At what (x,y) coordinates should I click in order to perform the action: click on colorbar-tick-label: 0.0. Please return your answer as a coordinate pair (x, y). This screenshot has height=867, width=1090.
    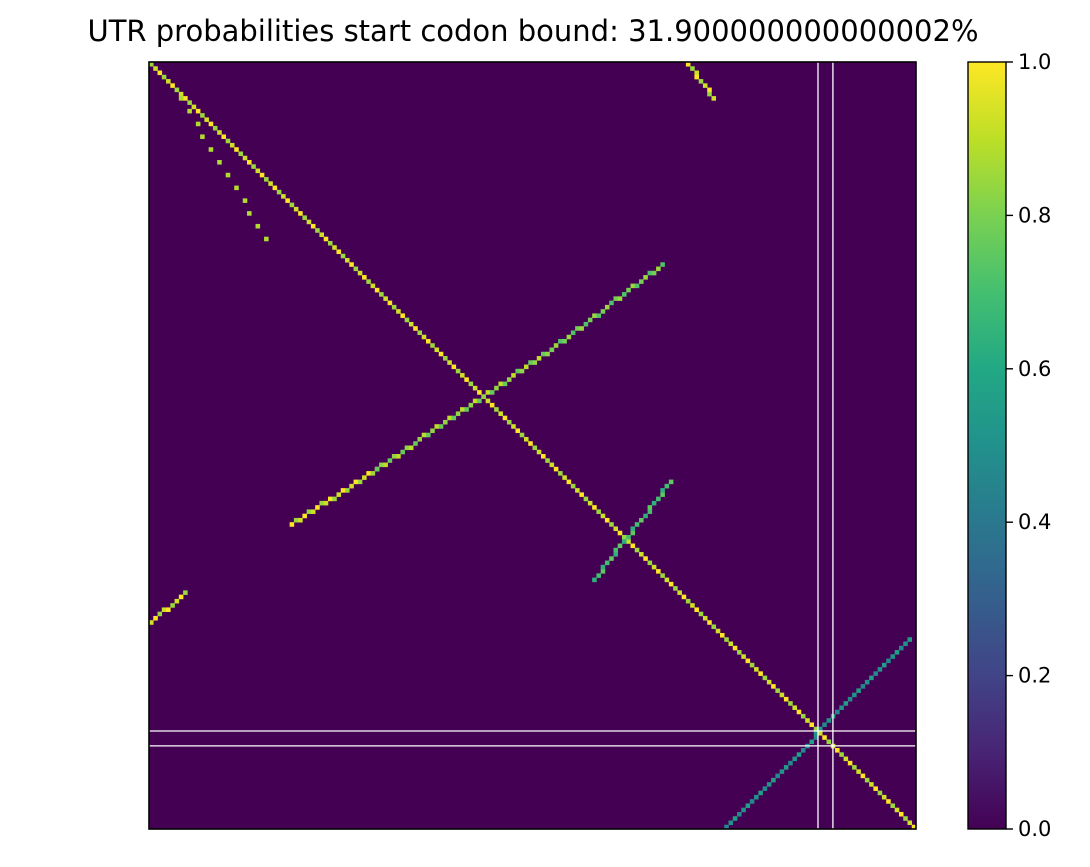
    Looking at the image, I should click on (1034, 829).